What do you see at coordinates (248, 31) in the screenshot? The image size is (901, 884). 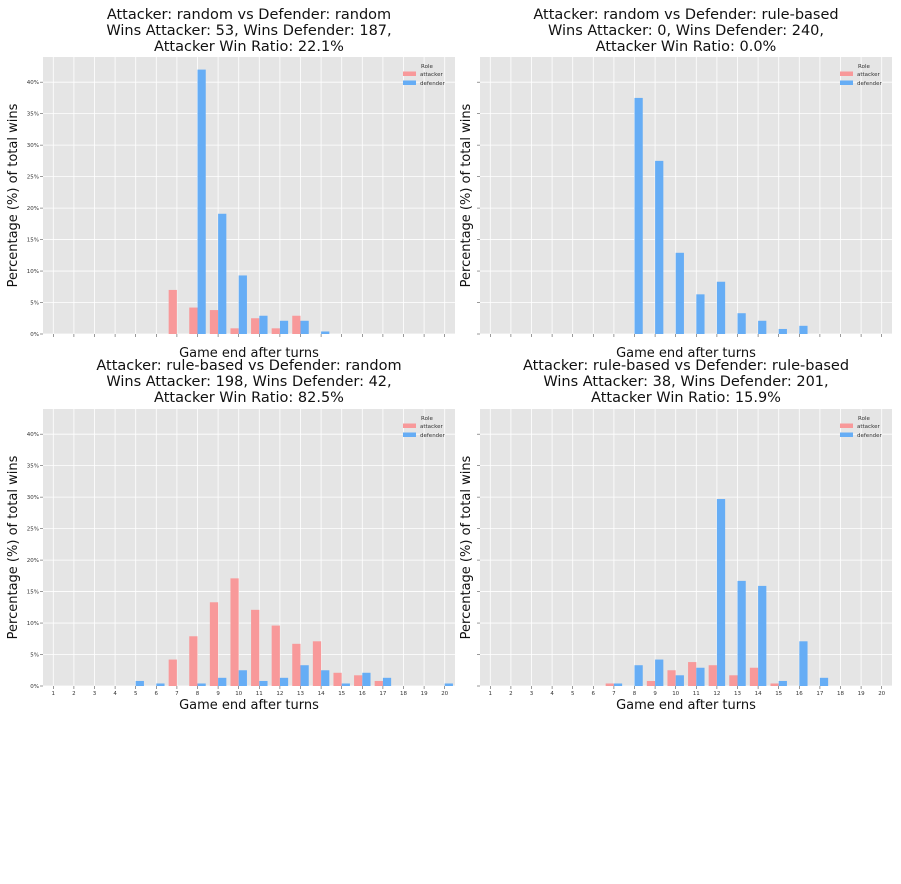 I see `chart-title-line: Wins Attacker: 53, Wins Defender: 187,` at bounding box center [248, 31].